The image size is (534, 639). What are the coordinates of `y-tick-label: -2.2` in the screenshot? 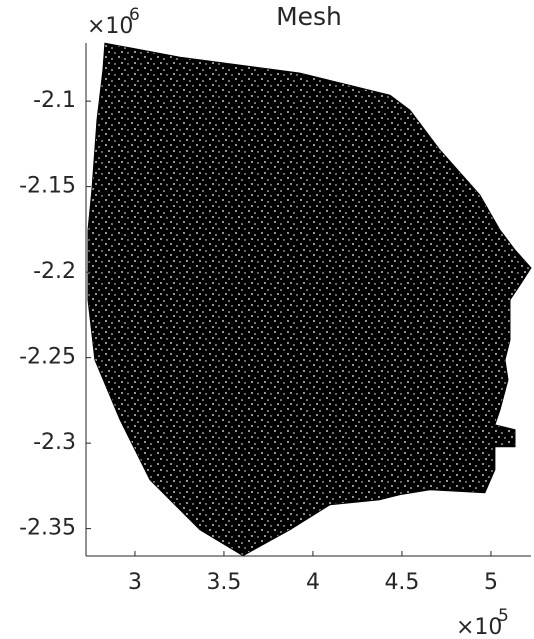 It's located at (54, 271).